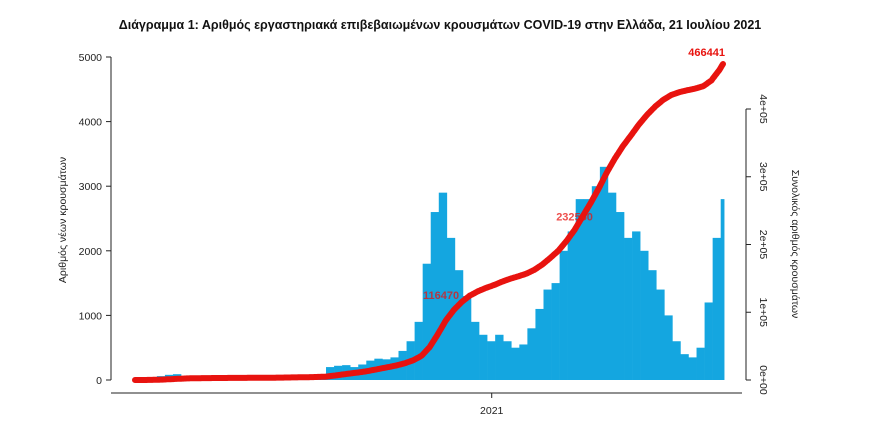 The image size is (880, 427). Describe the element at coordinates (763, 380) in the screenshot. I see `y2-tick-label: 0e+00` at that location.